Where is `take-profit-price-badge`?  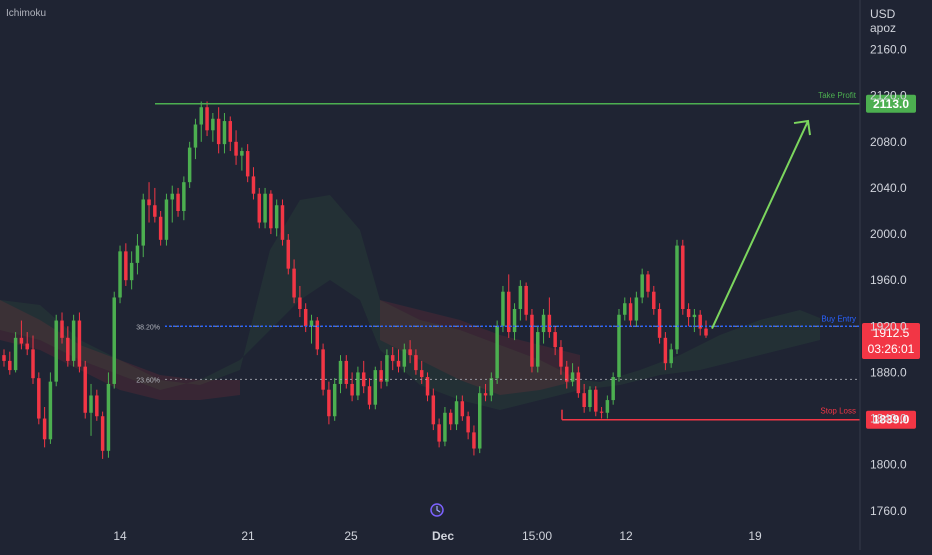
take-profit-price-badge is located at coordinates (891, 103).